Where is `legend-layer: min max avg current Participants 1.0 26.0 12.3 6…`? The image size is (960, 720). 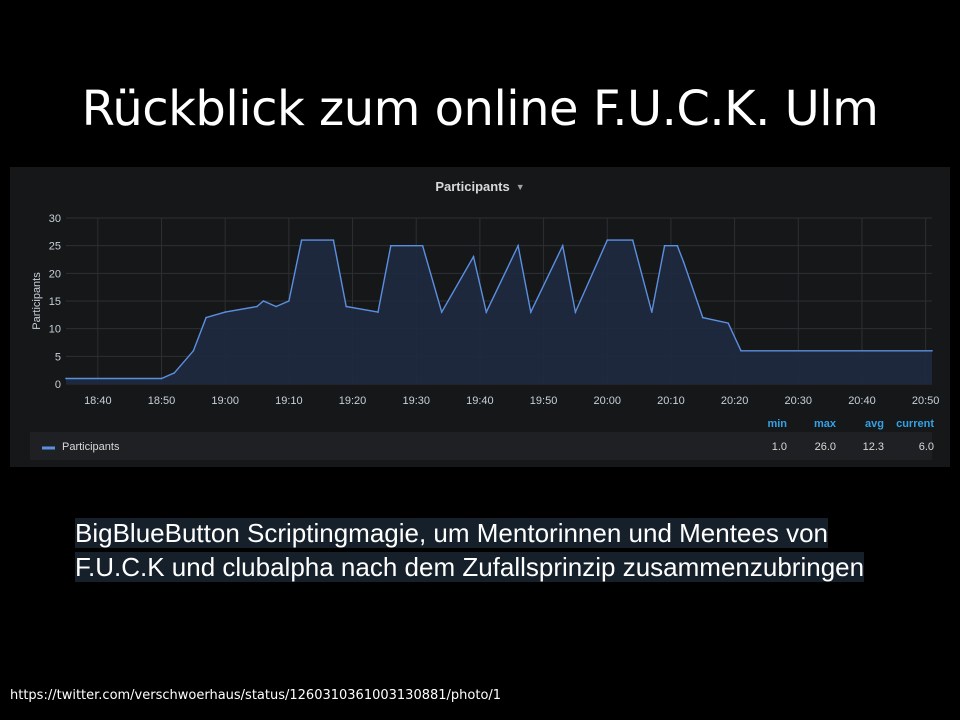 legend-layer: min max avg current Participants 1.0 26.0 12.3 6… is located at coordinates (482, 439).